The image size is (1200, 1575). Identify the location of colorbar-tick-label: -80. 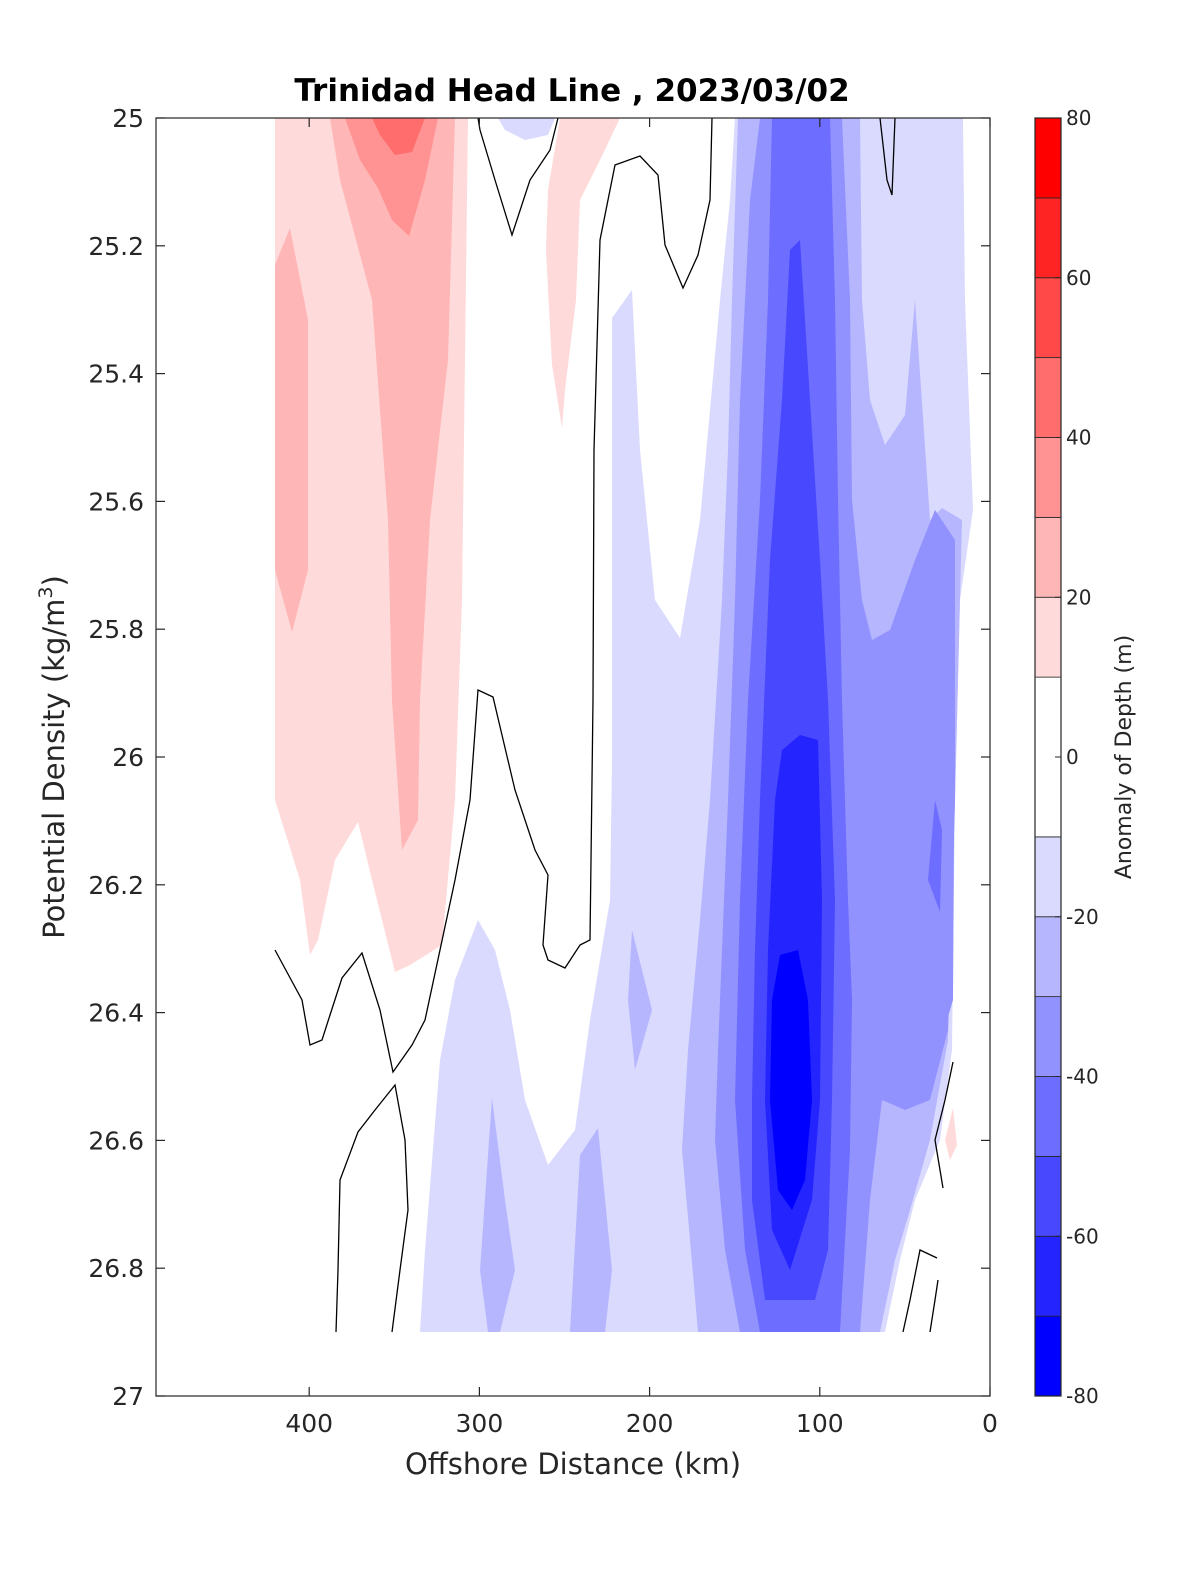
(1082, 1396).